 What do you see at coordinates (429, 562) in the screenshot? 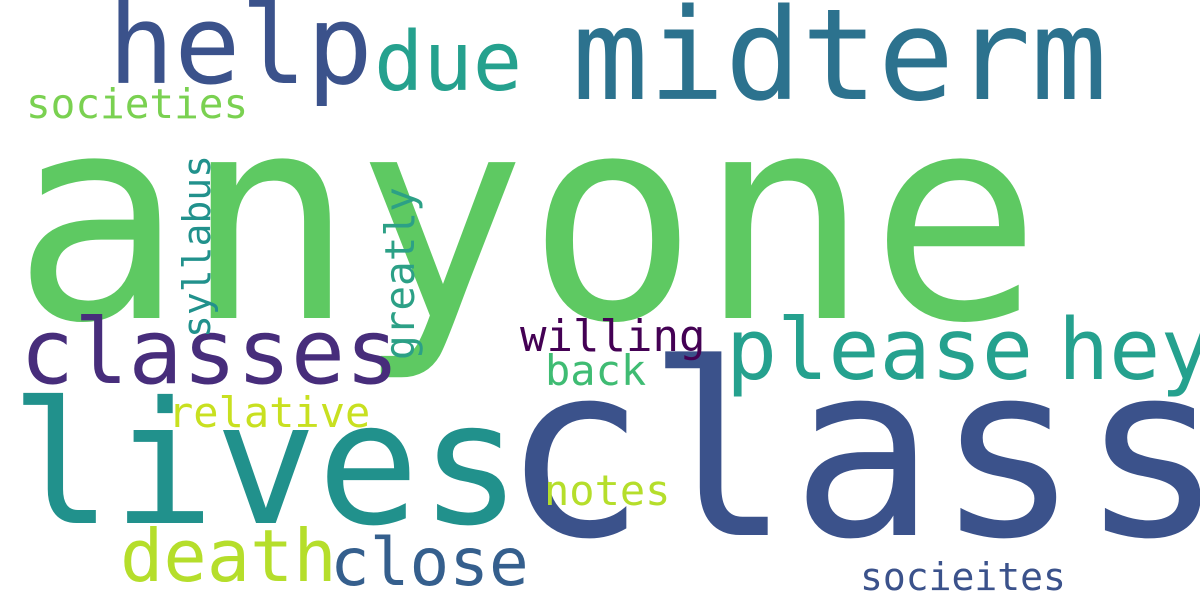
I see `word-close: close` at bounding box center [429, 562].